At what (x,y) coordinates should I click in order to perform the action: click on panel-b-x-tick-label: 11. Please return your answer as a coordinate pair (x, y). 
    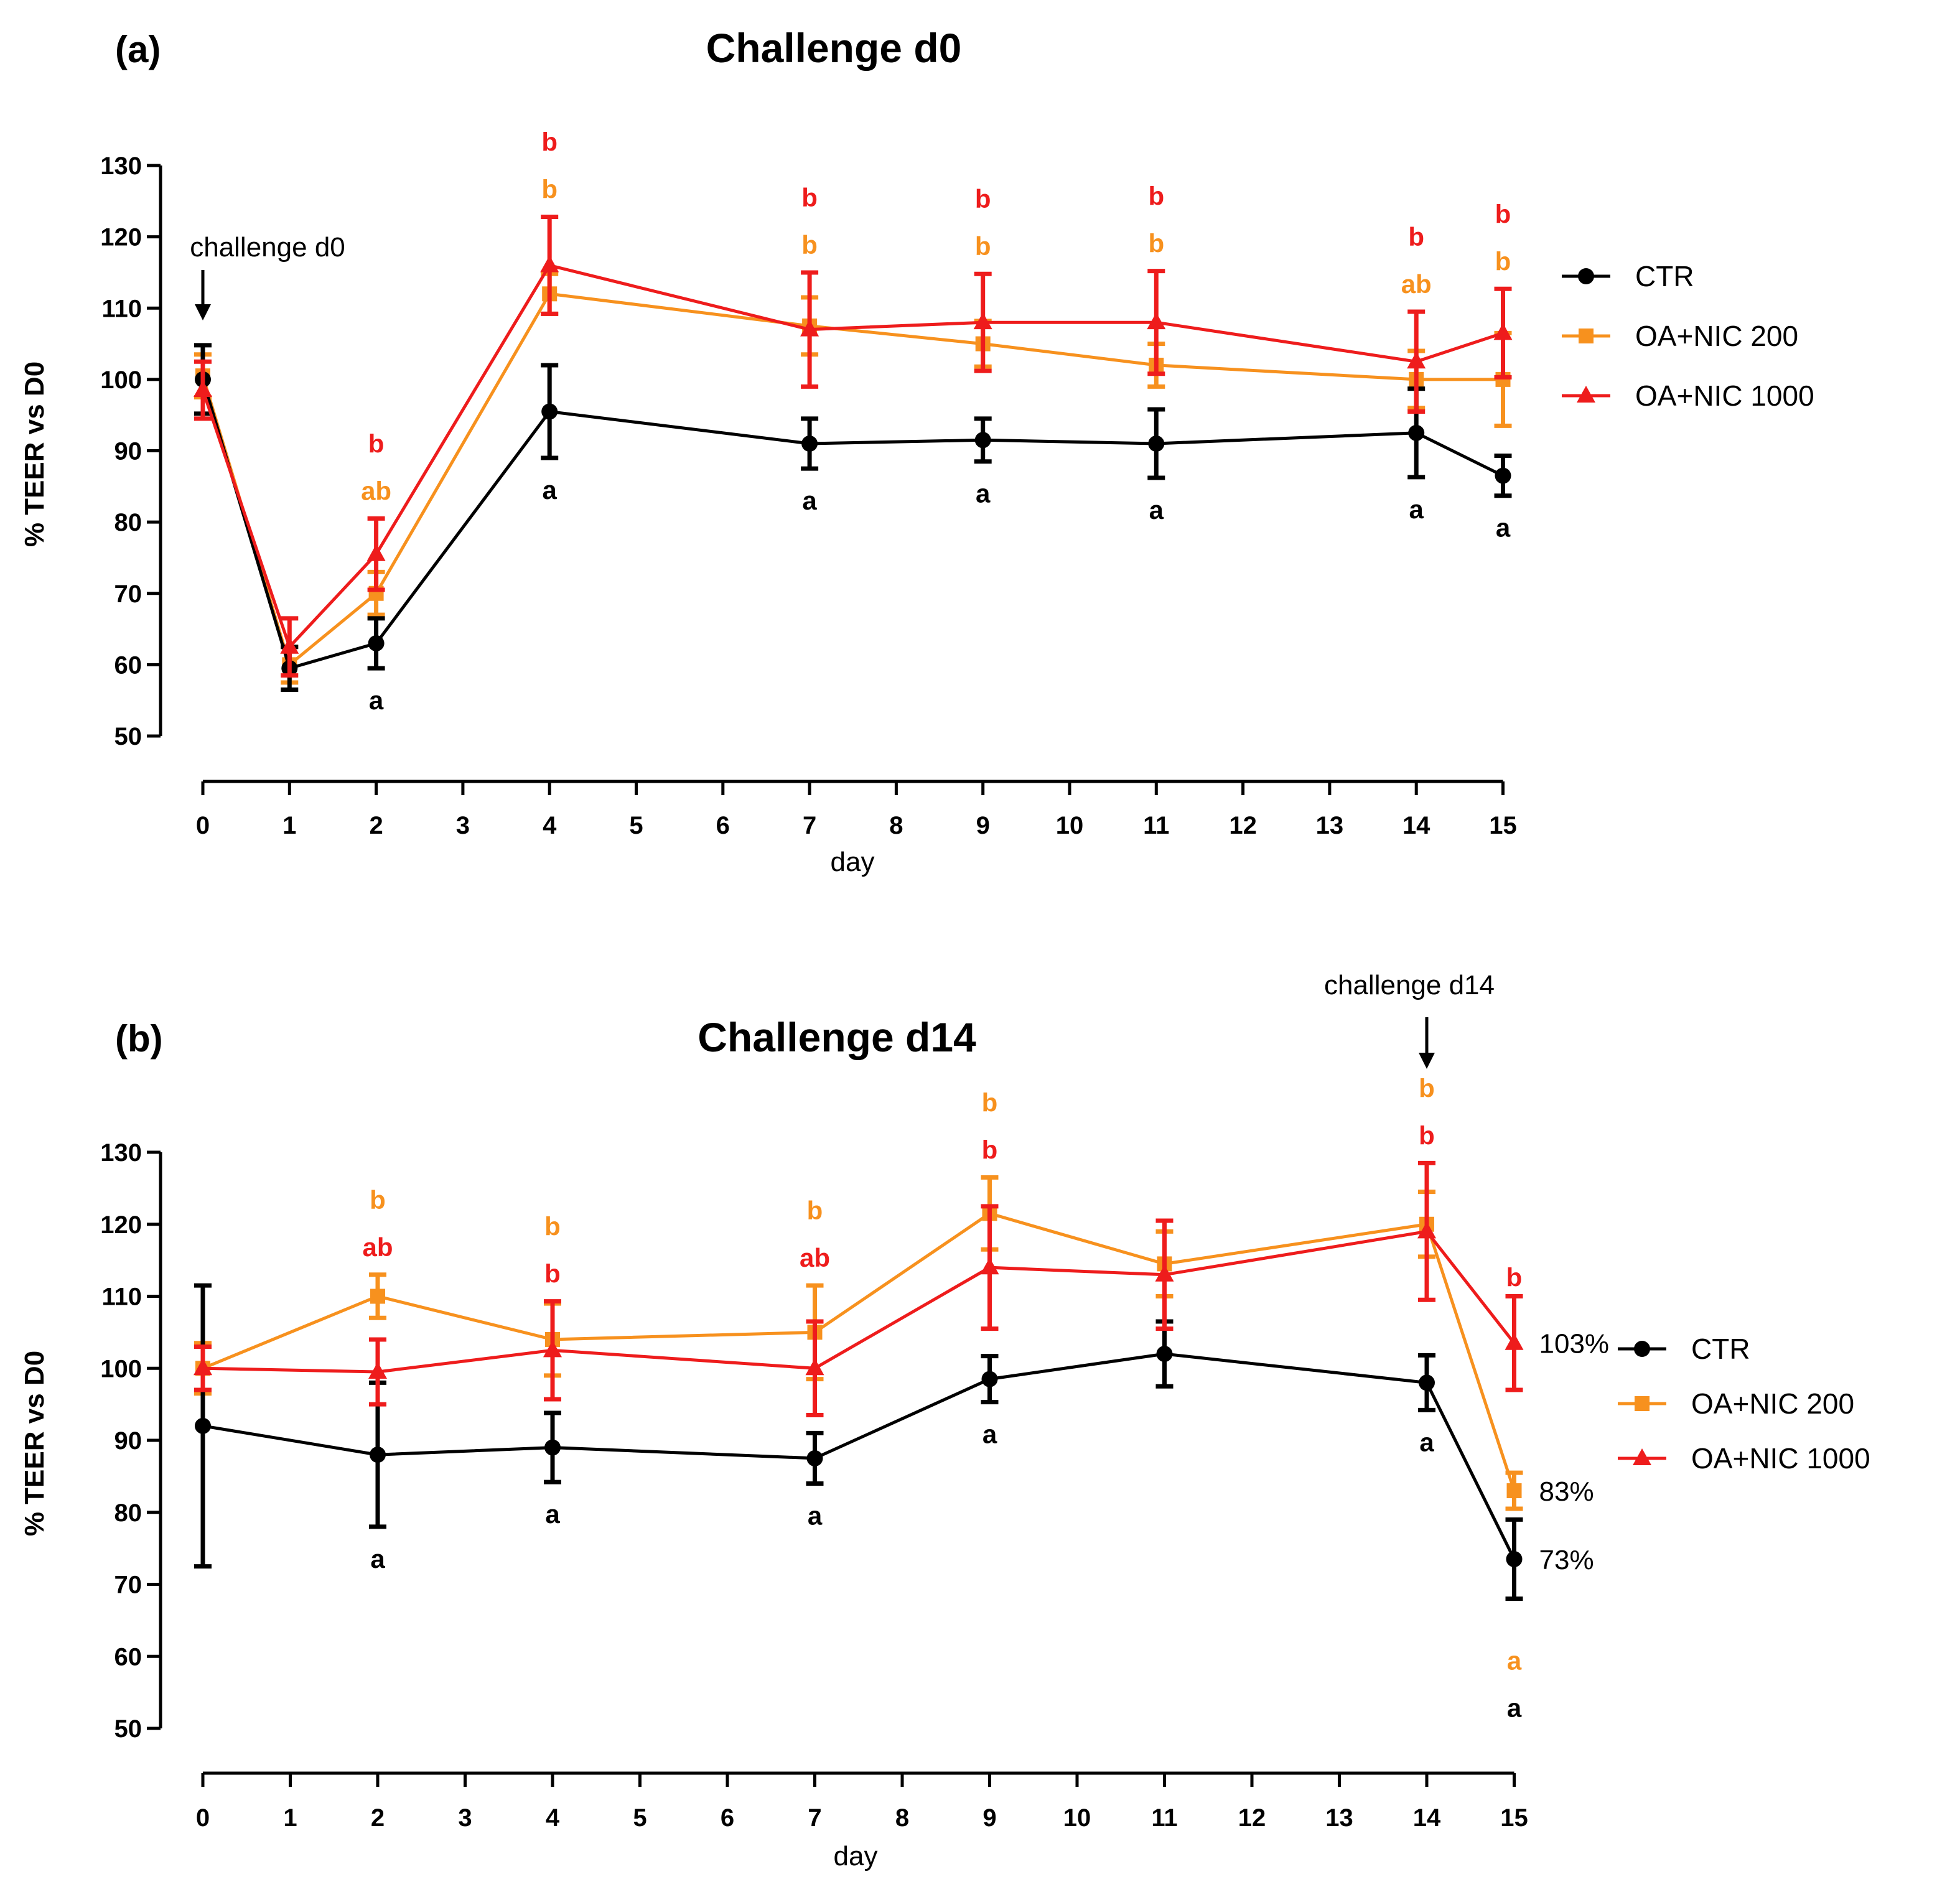
    Looking at the image, I should click on (1164, 1818).